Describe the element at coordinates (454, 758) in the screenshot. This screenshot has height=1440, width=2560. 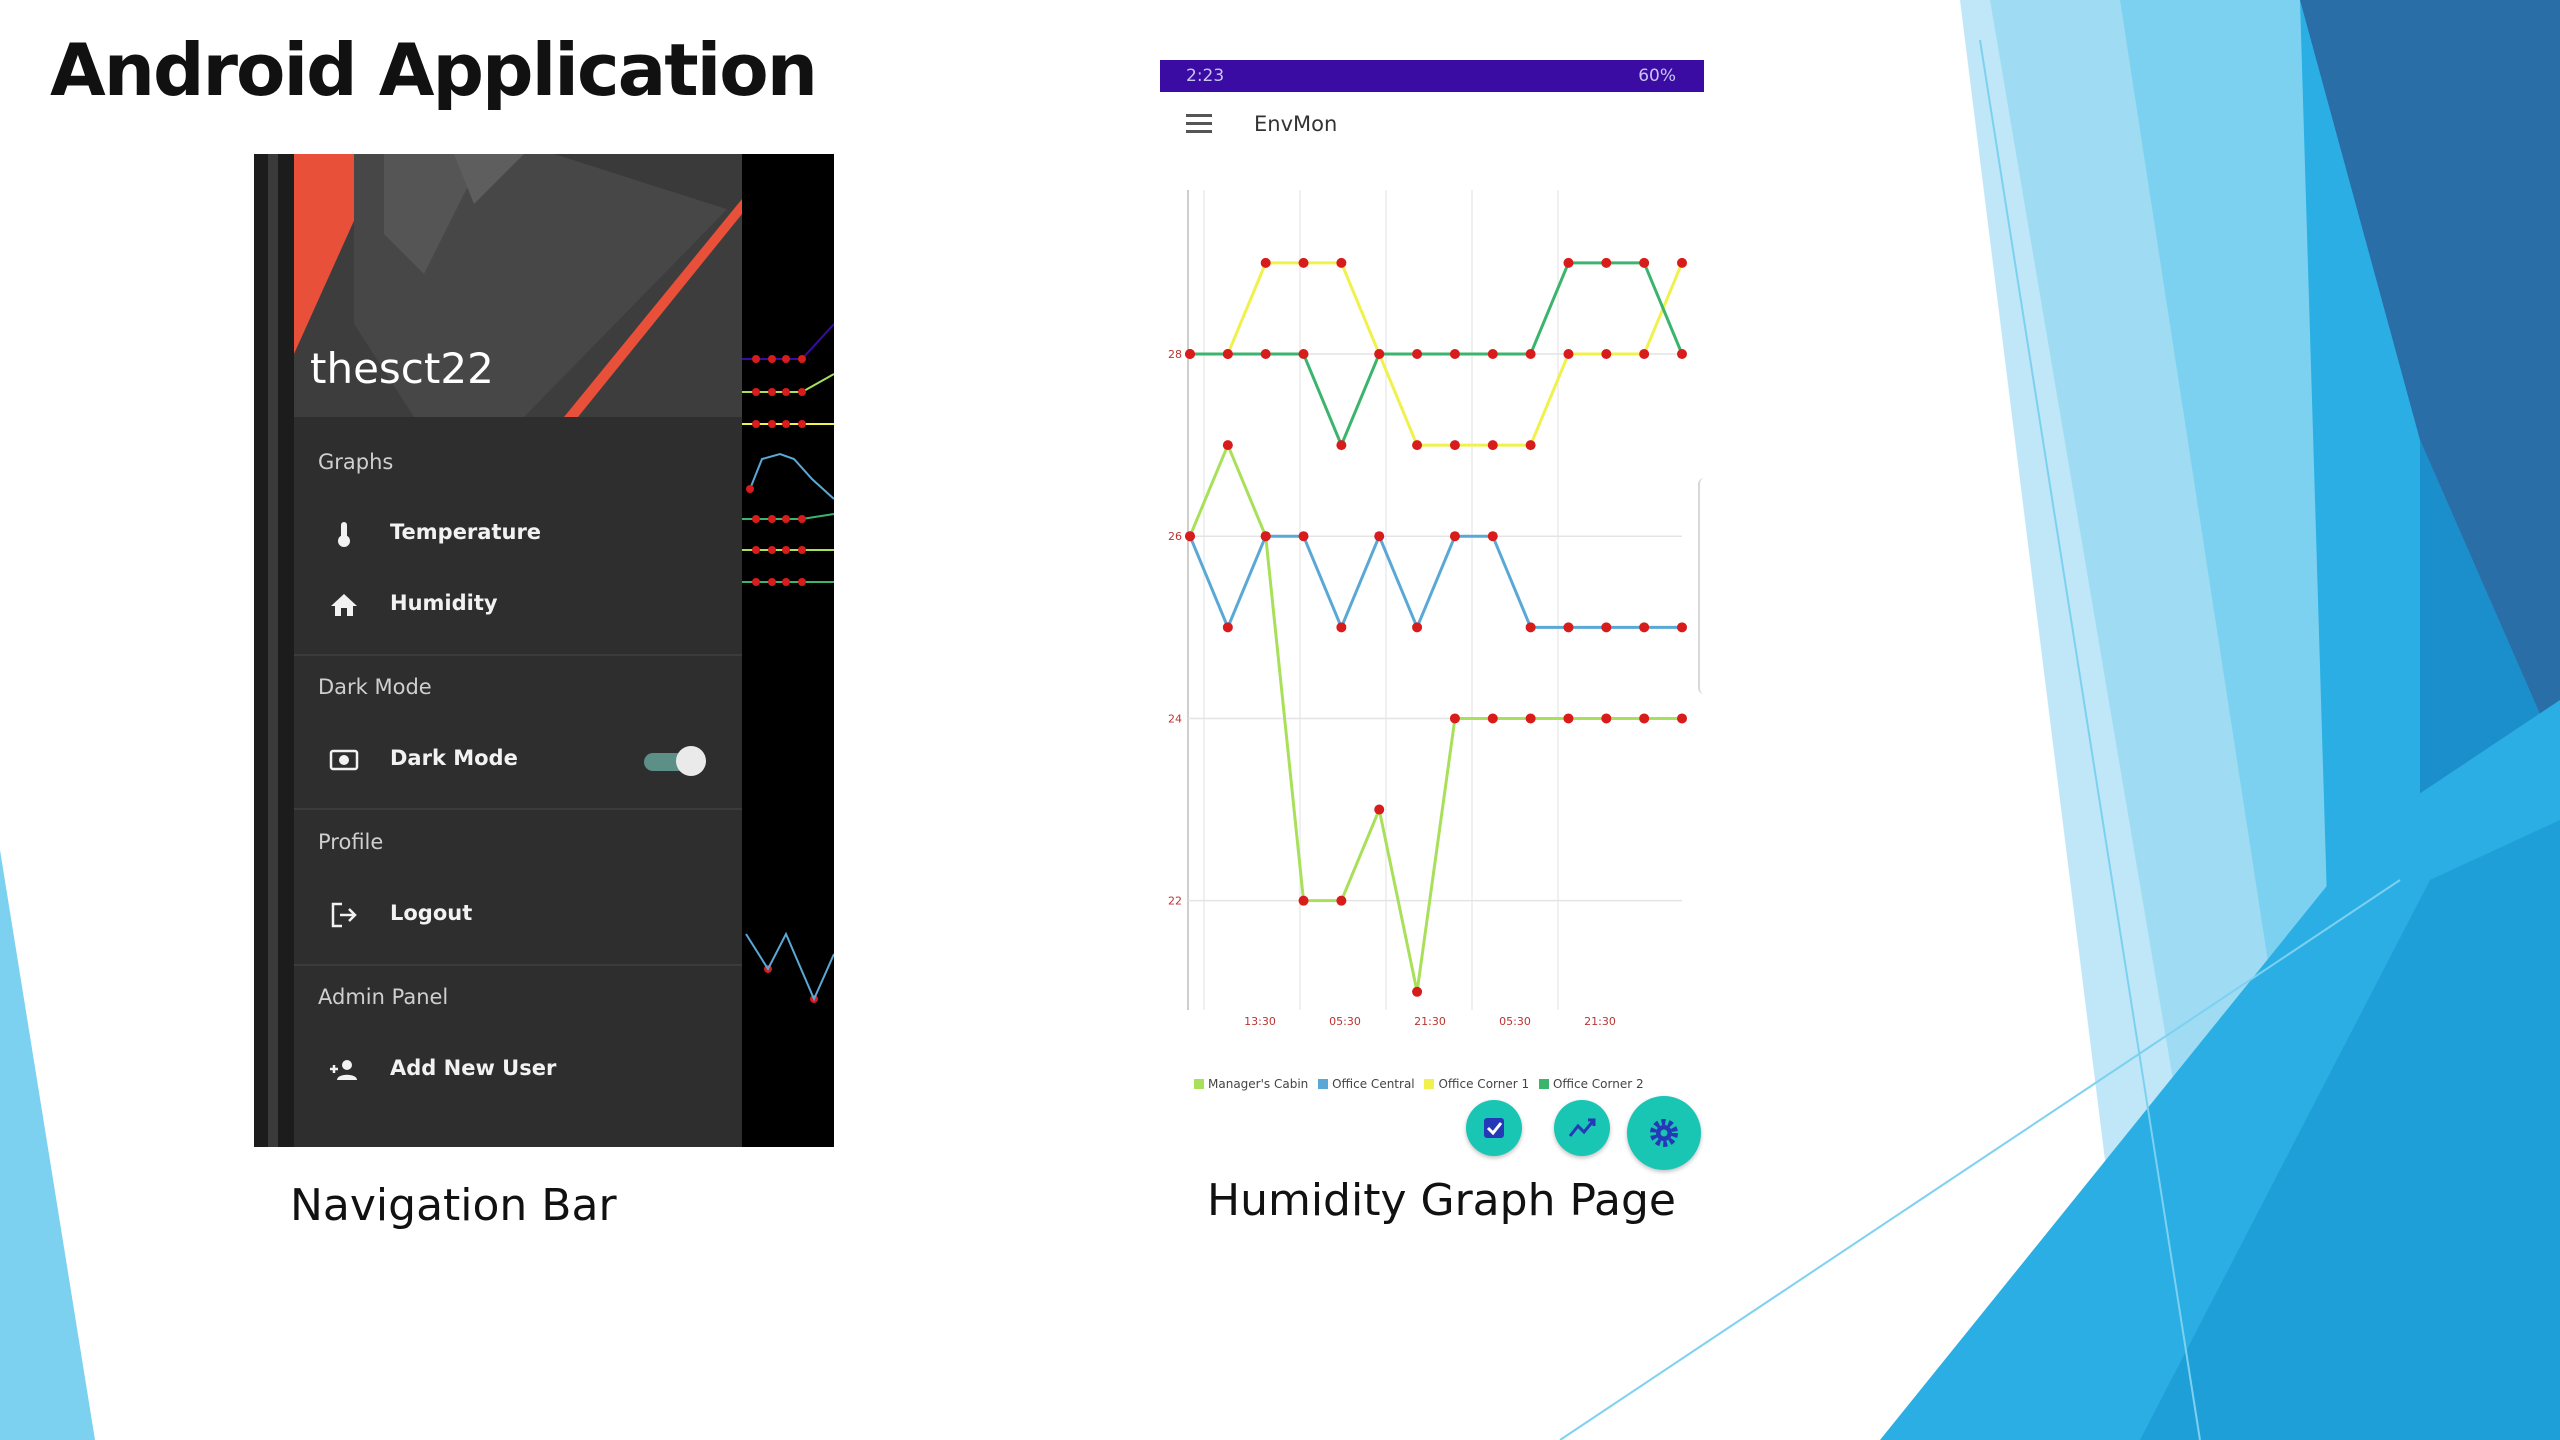
I see `menu-item-label: Dark Mode` at that location.